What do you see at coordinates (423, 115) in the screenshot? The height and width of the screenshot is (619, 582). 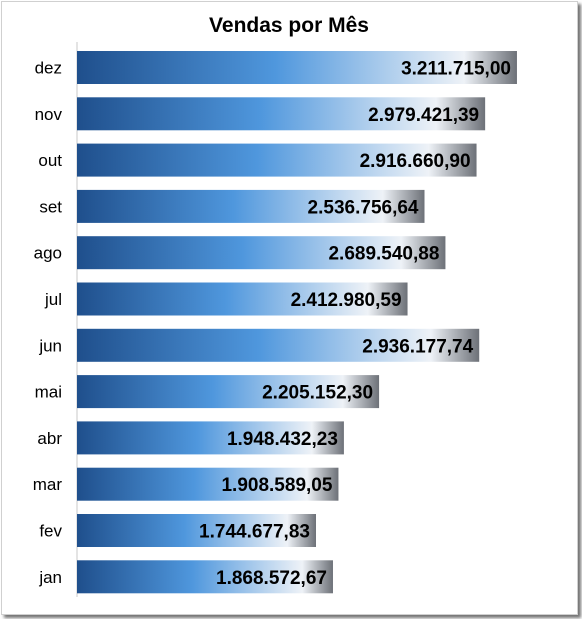 I see `data-label-nov: 2.979.421,39` at bounding box center [423, 115].